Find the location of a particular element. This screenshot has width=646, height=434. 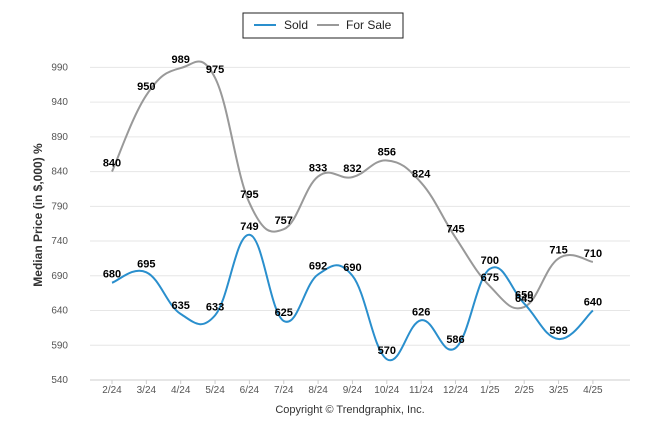

x-tick-label: 2/25 is located at coordinates (524, 390).